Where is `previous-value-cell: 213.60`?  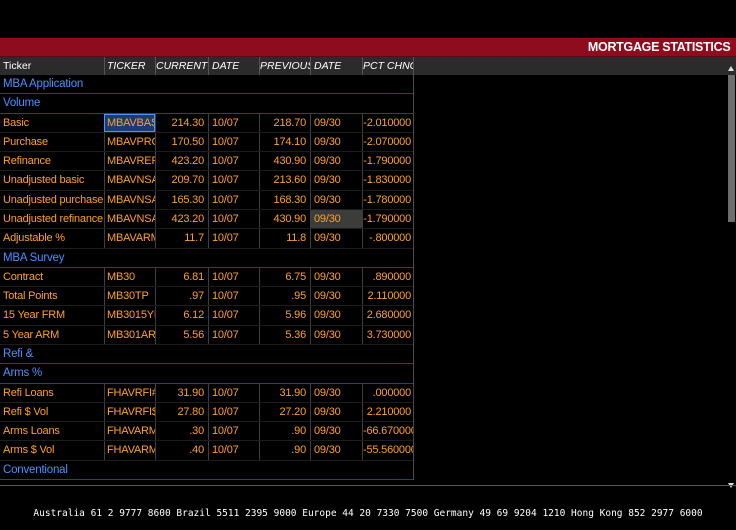 previous-value-cell: 213.60 is located at coordinates (284, 180).